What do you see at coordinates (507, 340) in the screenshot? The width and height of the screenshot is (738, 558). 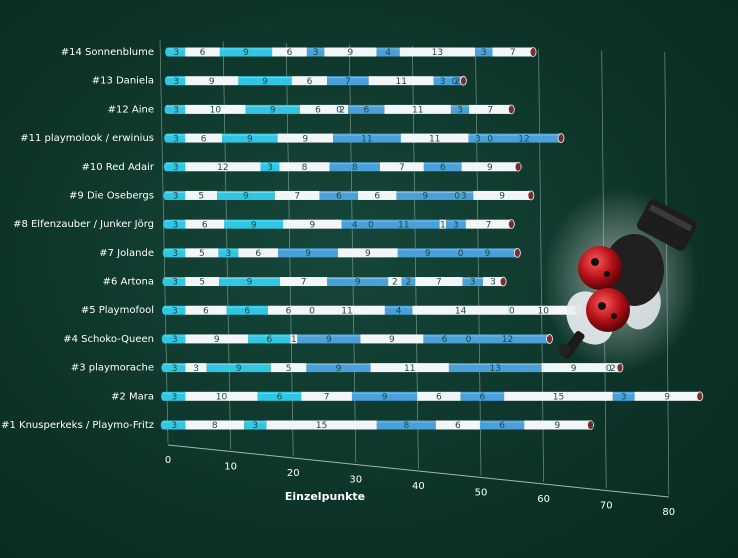 I see `segment-value-label: 12` at bounding box center [507, 340].